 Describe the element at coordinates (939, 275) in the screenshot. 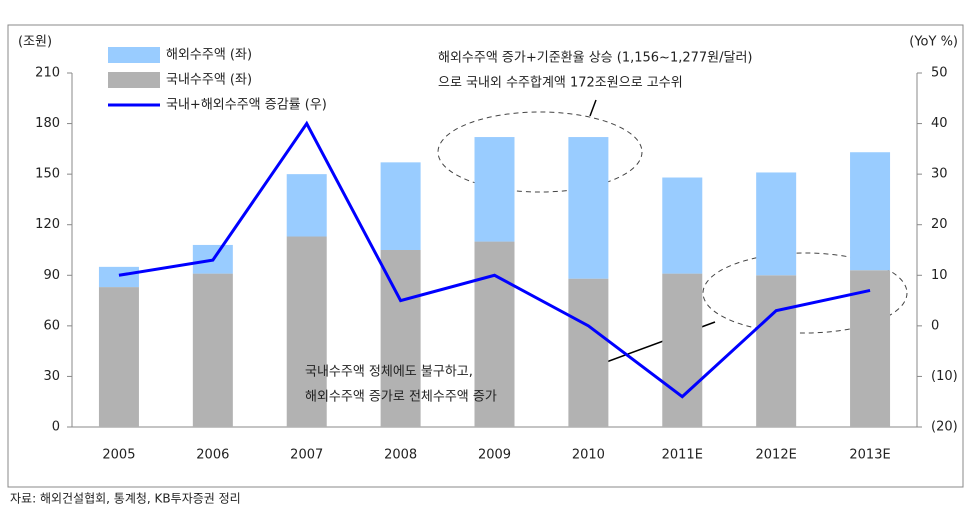

I see `y2-tick-label: 10` at that location.